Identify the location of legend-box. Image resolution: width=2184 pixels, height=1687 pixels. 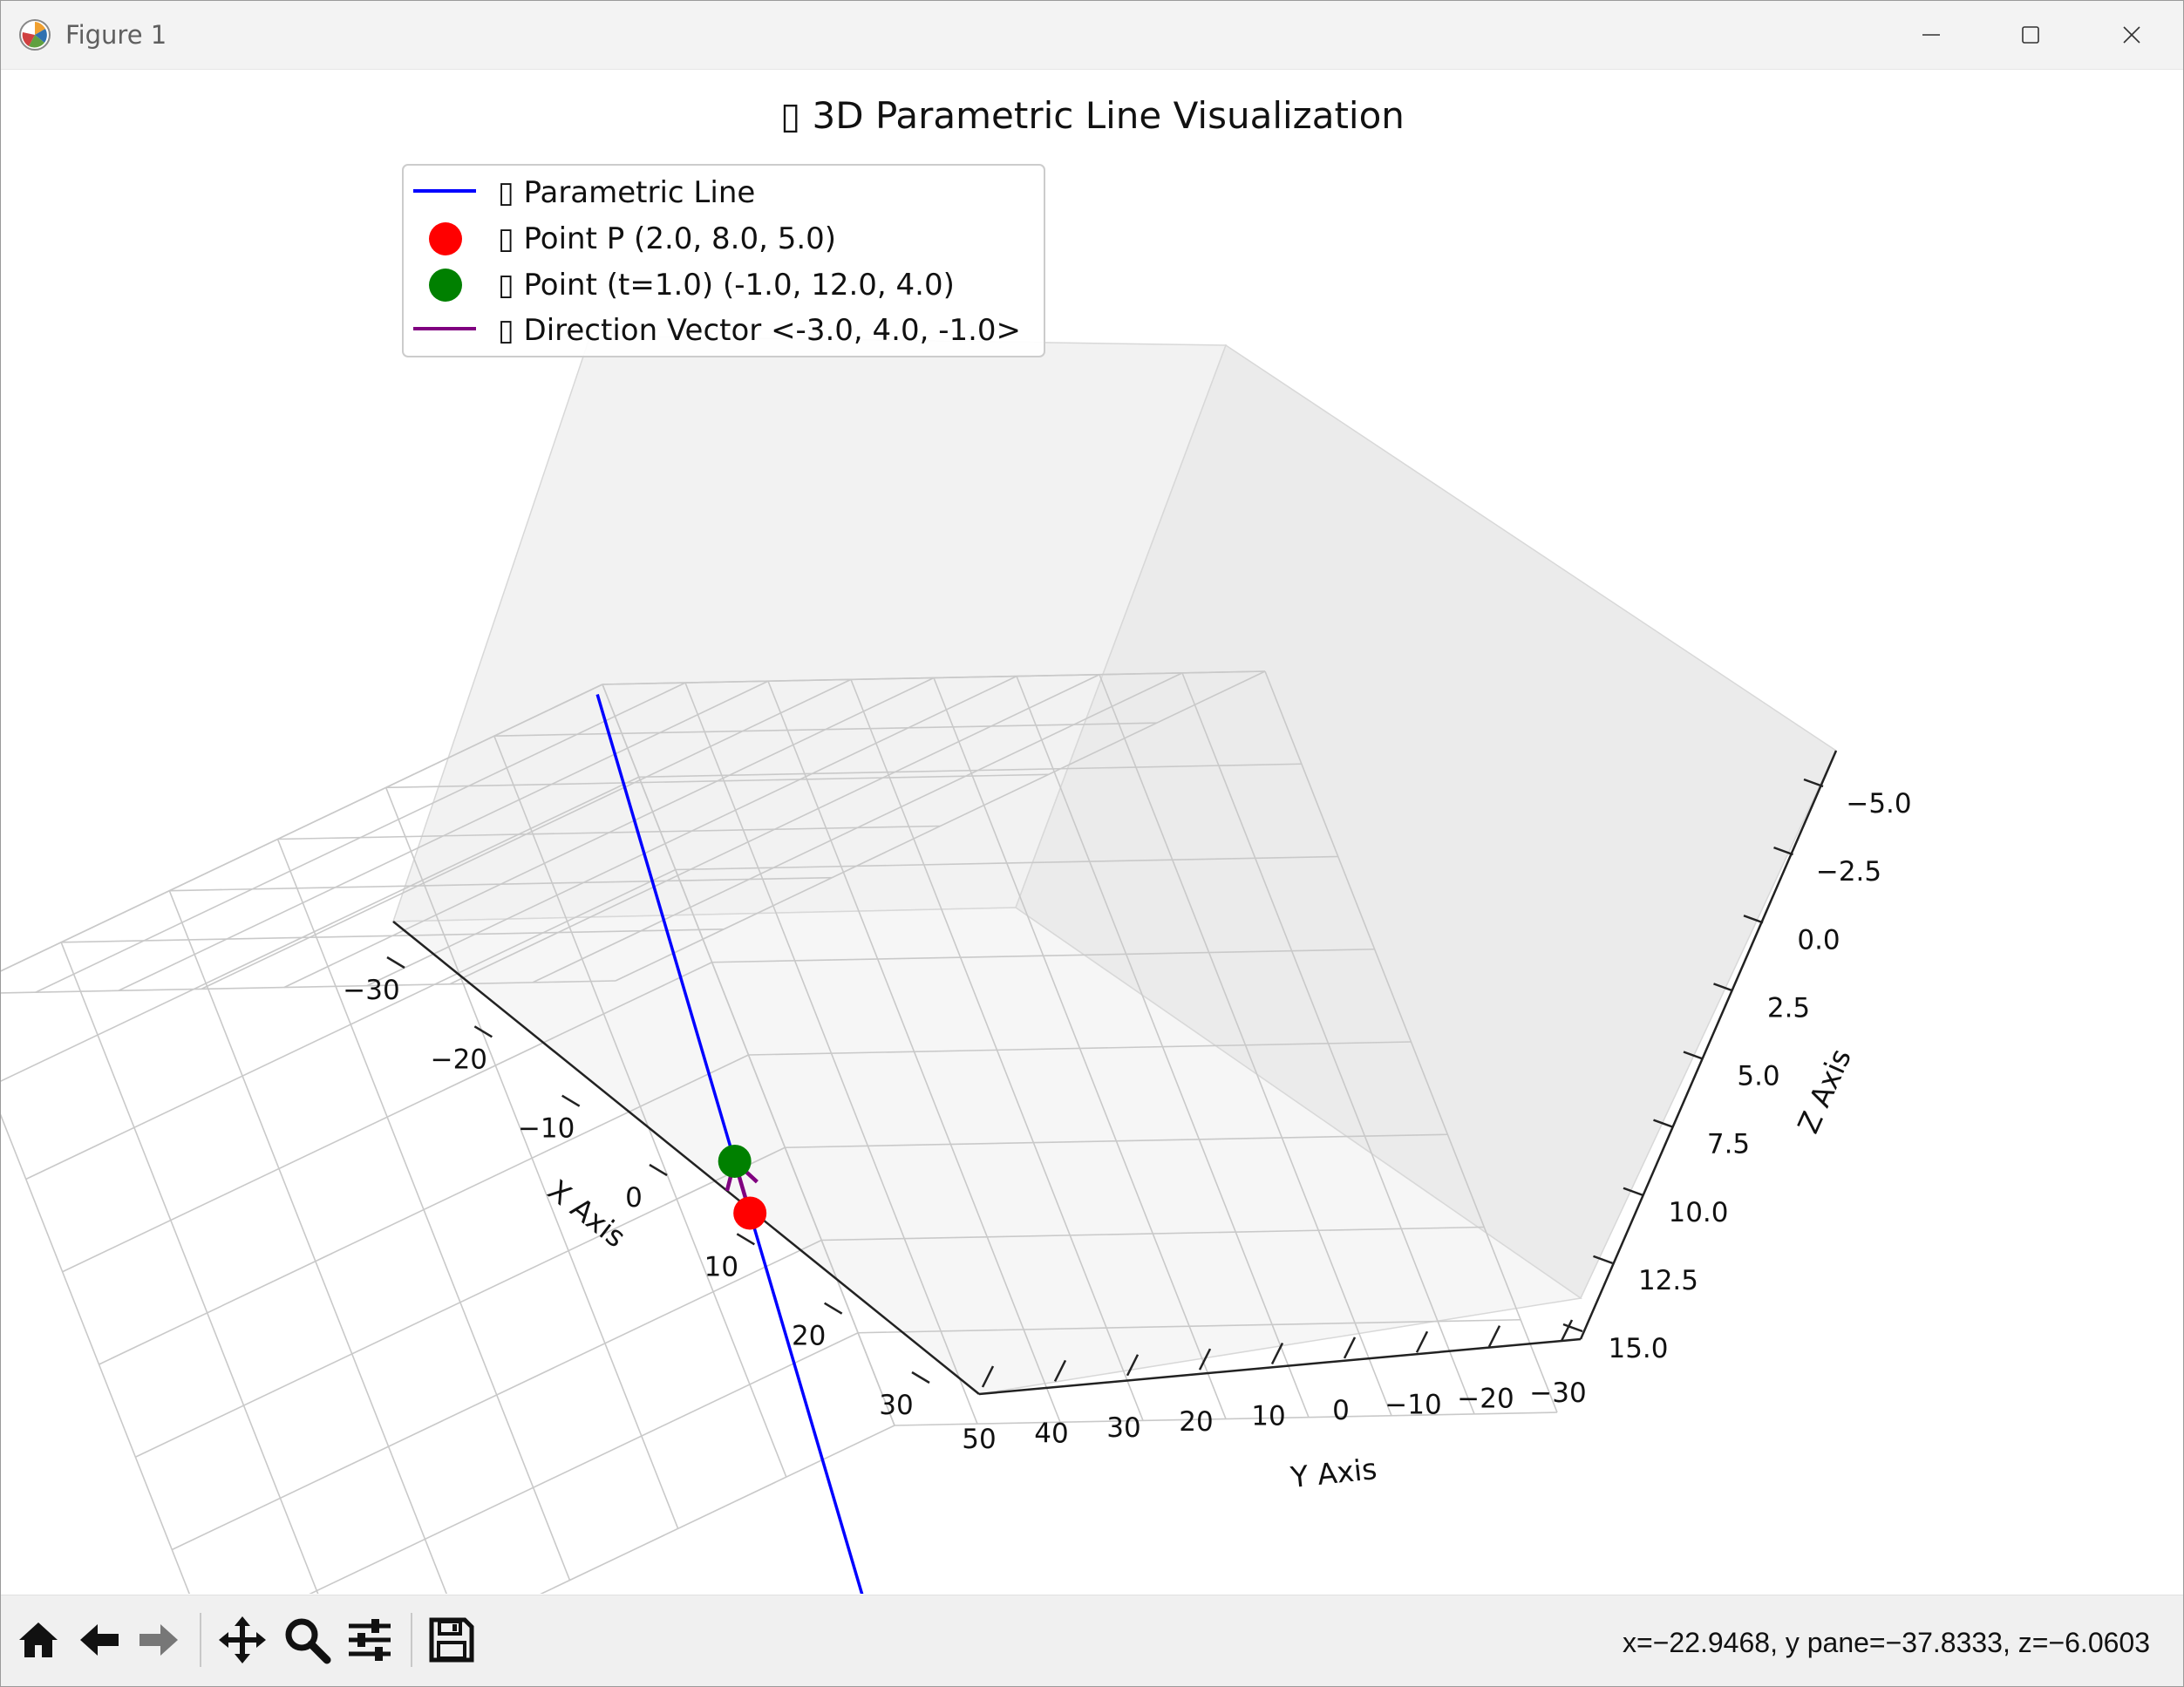
(723, 260).